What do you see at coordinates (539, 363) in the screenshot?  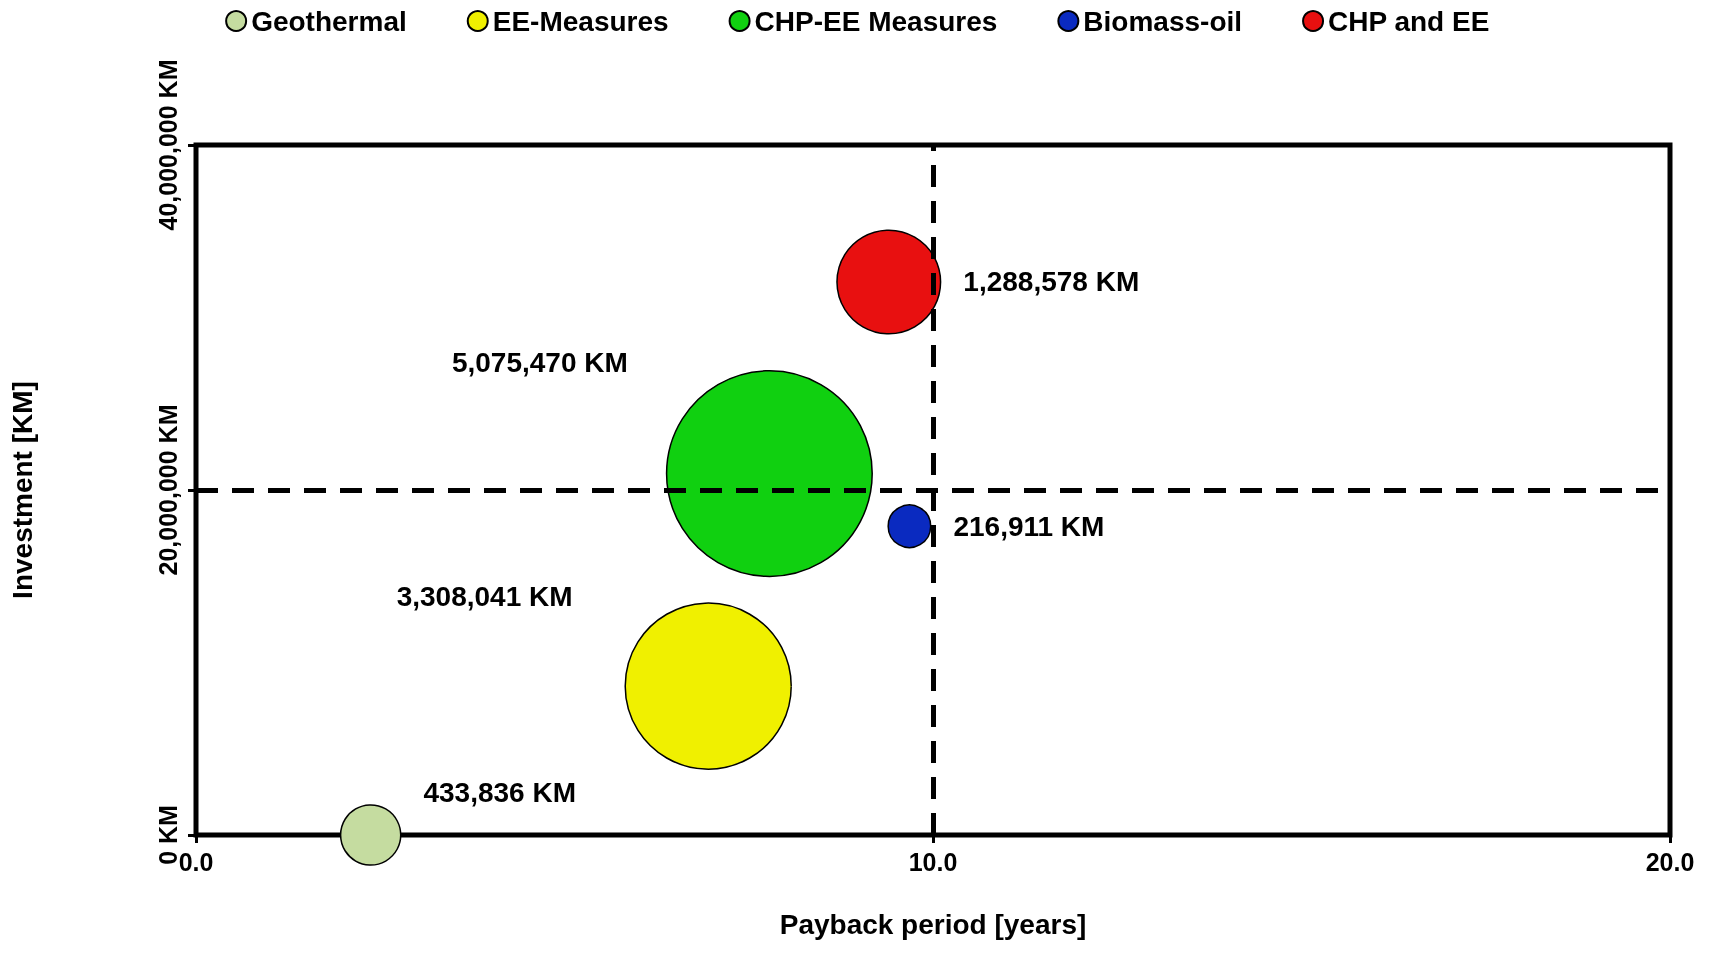 I see `data-label: 5,075,470 KM` at bounding box center [539, 363].